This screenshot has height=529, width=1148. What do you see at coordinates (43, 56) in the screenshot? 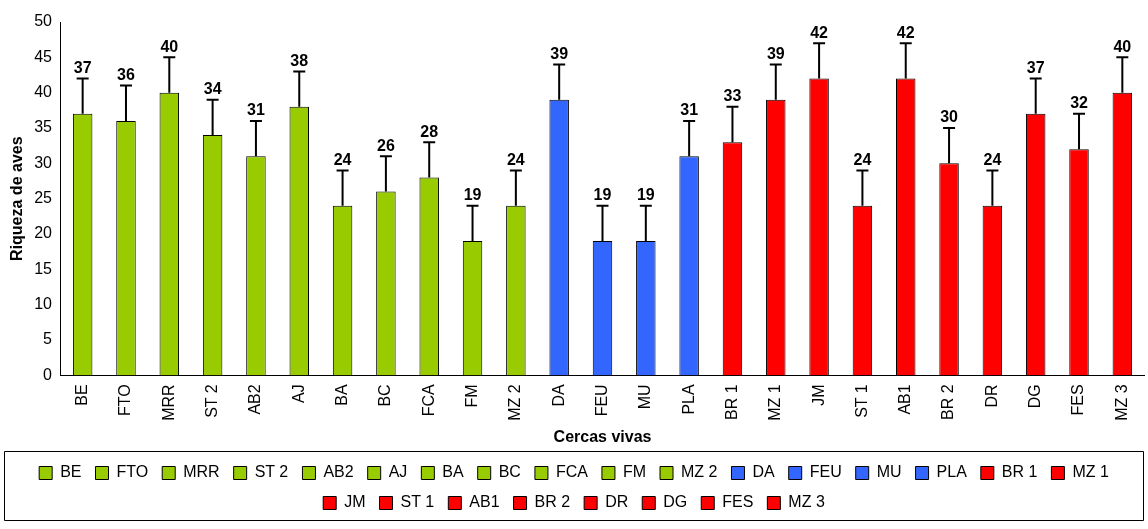
I see `y-tick-label: 45` at bounding box center [43, 56].